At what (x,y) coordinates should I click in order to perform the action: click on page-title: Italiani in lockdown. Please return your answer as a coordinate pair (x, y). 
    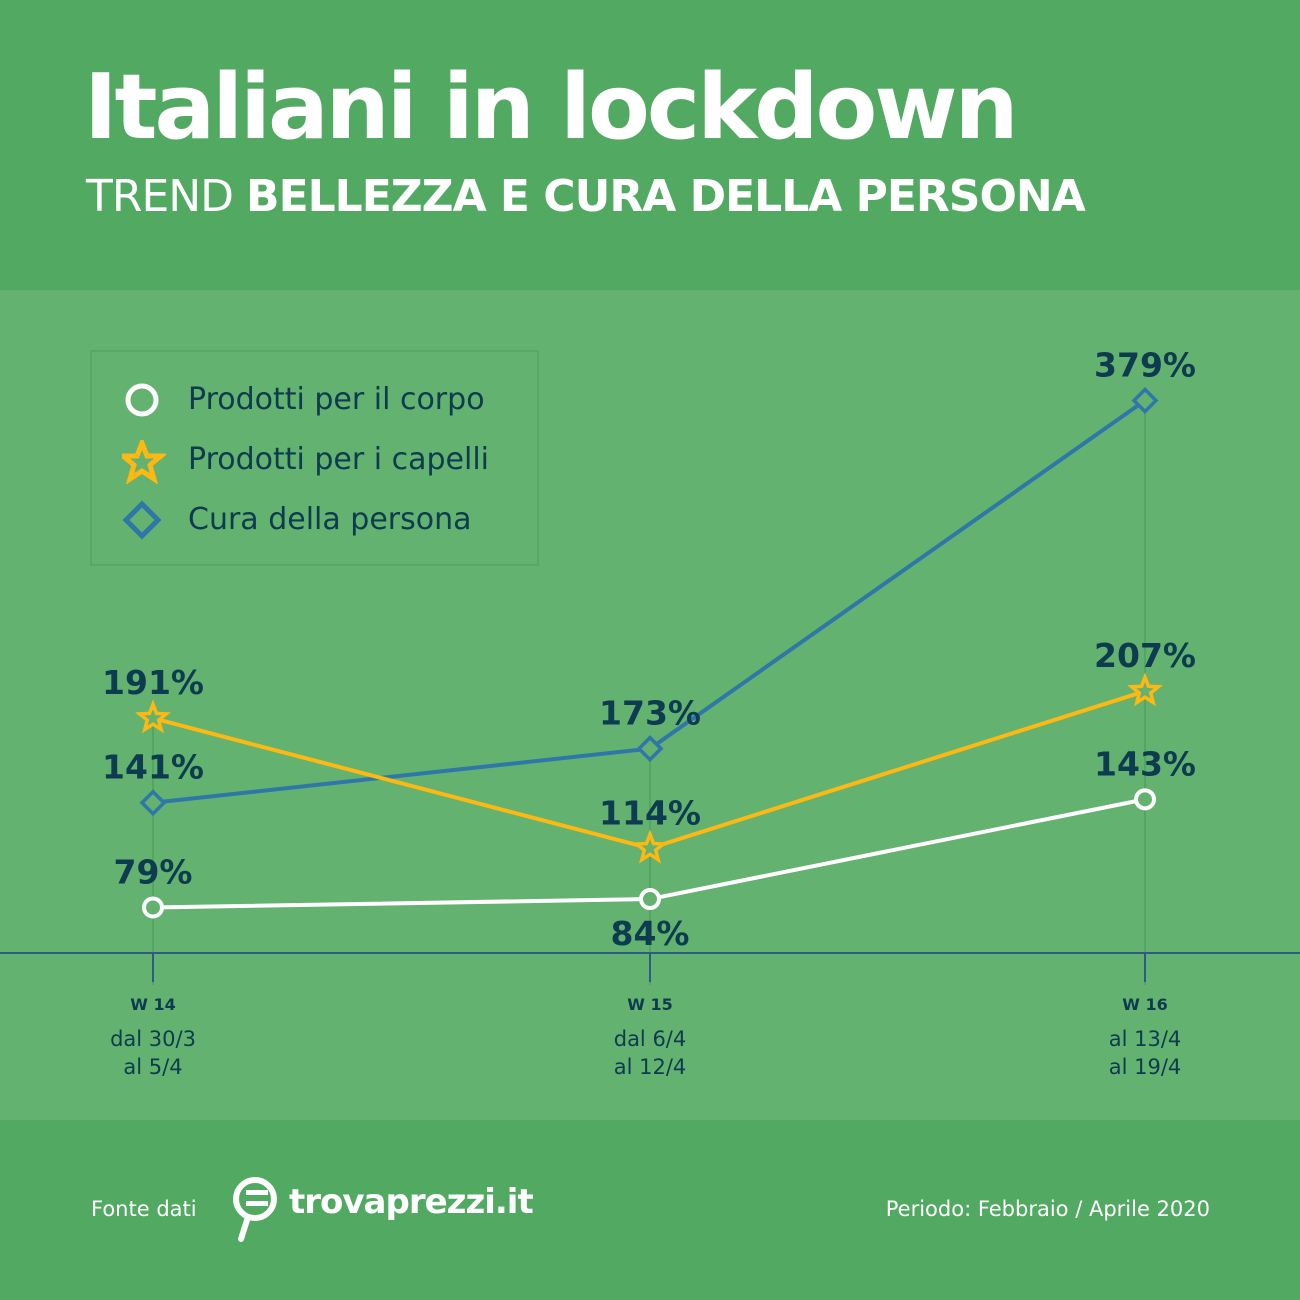
    Looking at the image, I should click on (551, 107).